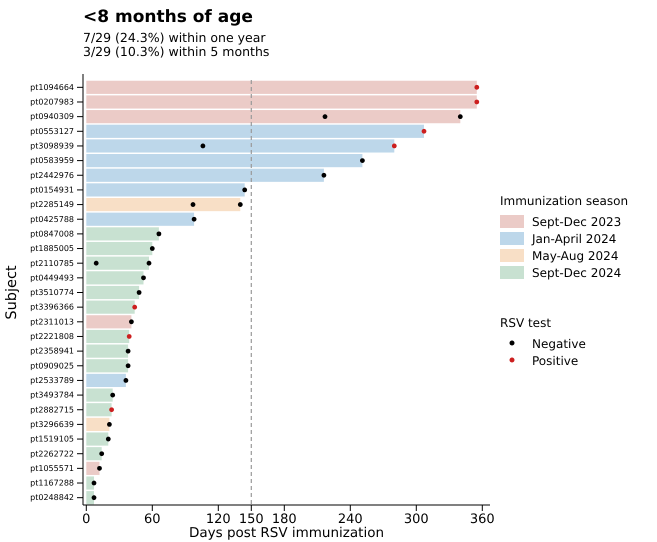 The width and height of the screenshot is (657, 542). I want to click on y-tick-label: pt0248842, so click(52, 497).